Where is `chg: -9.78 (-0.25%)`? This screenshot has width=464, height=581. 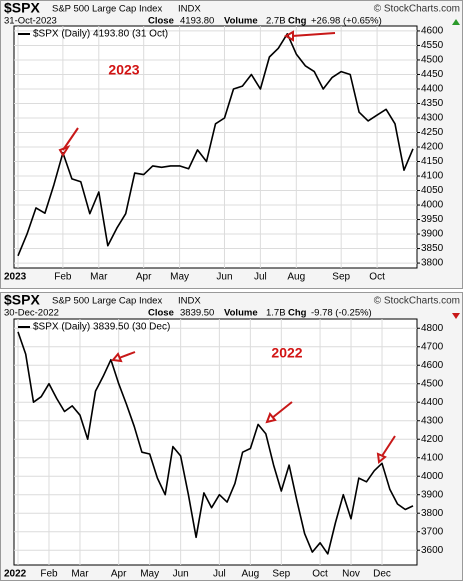
chg: -9.78 (-0.25%) is located at coordinates (341, 313).